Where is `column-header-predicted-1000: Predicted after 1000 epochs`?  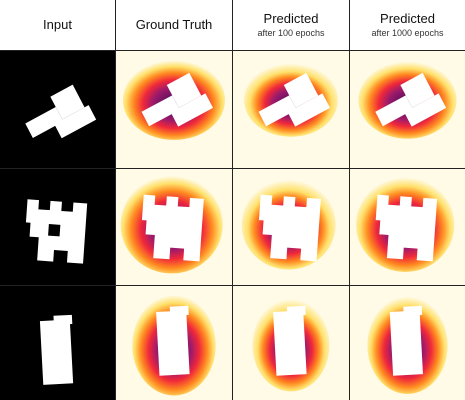 column-header-predicted-1000: Predicted after 1000 epochs is located at coordinates (407, 25).